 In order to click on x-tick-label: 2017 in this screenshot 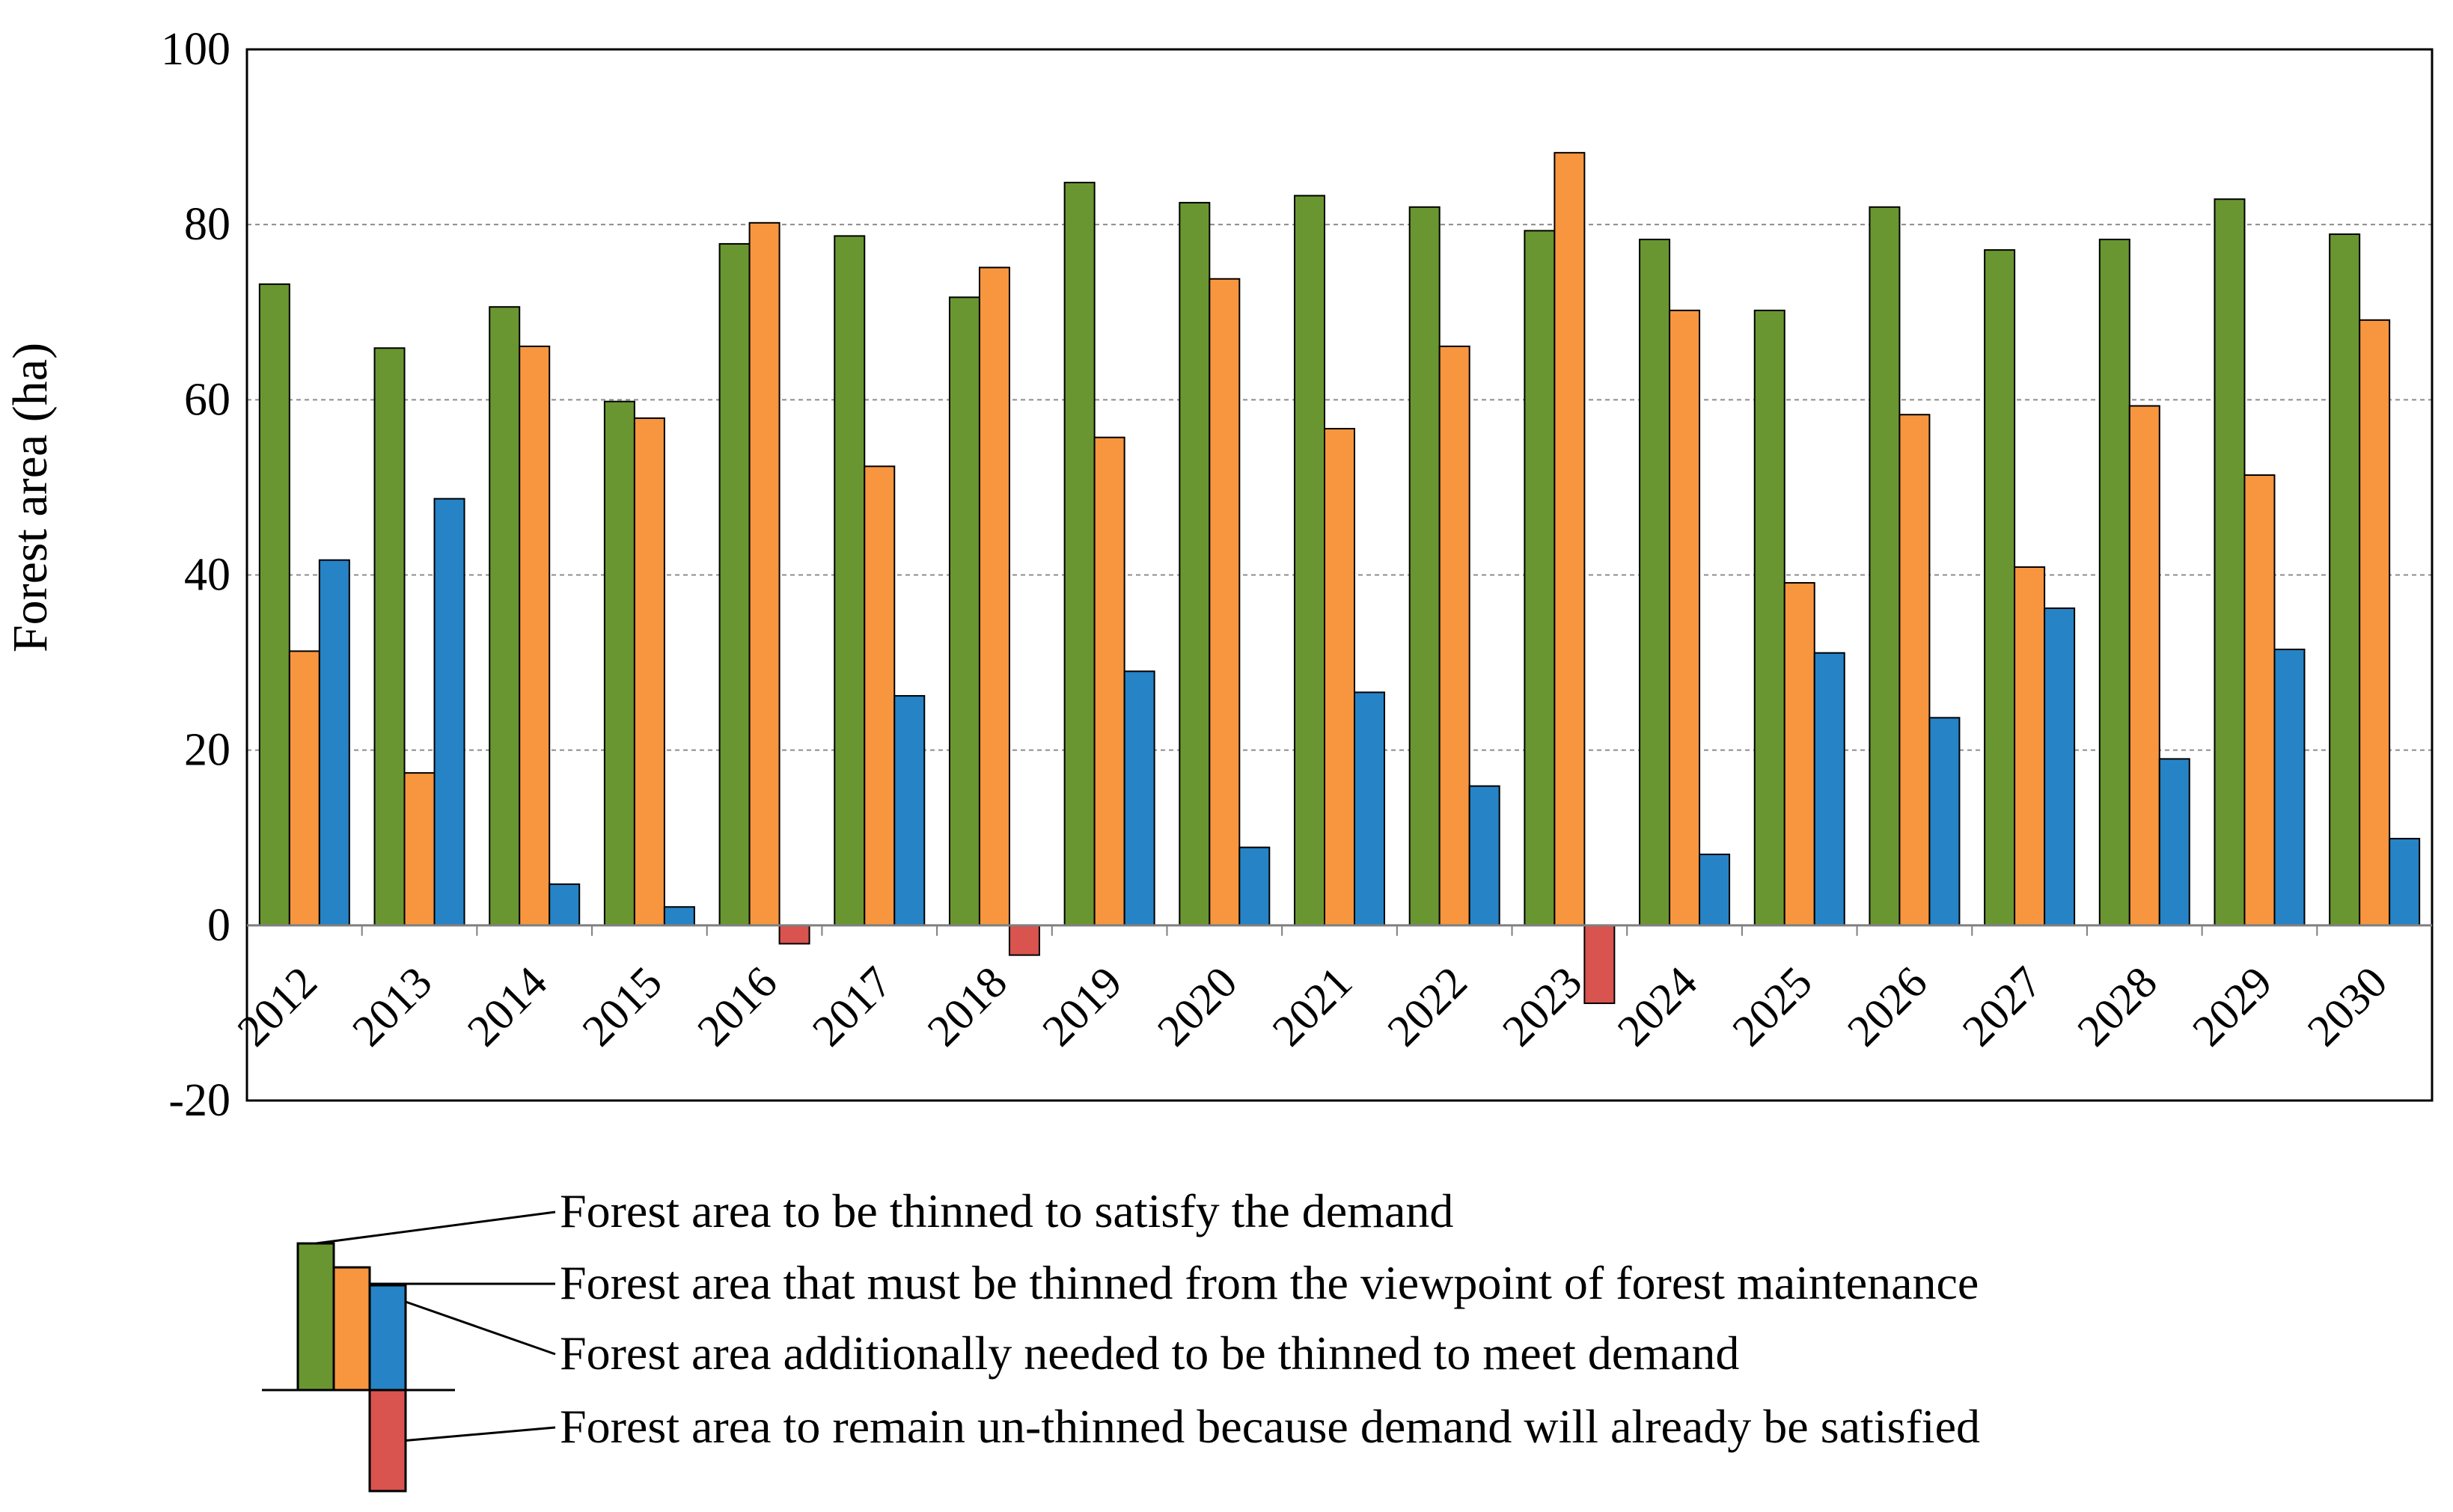, I will do `click(852, 1006)`.